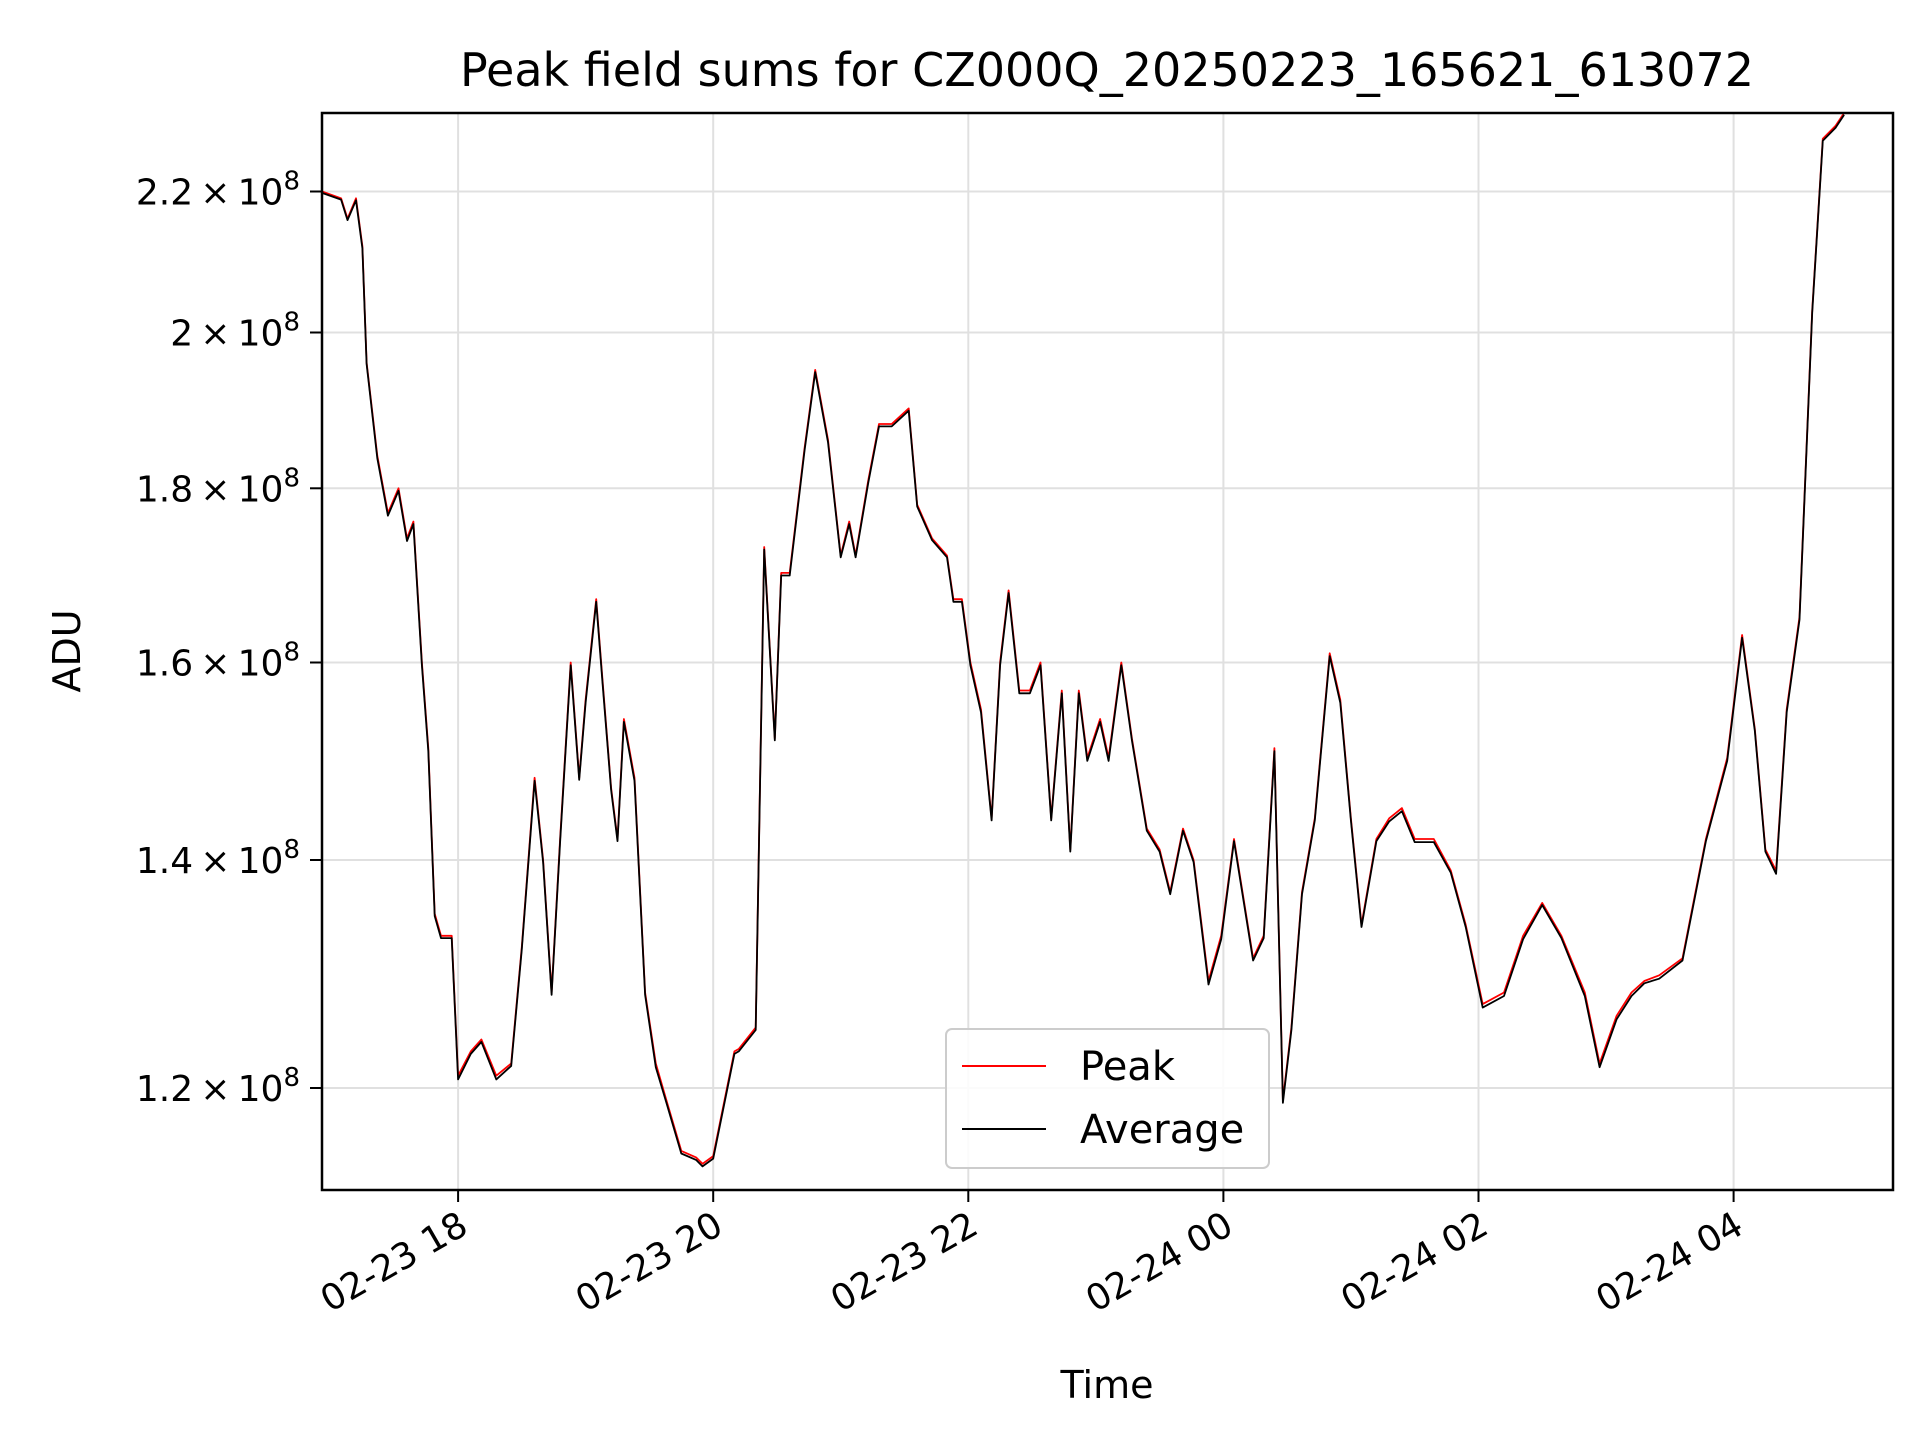 Image resolution: width=1920 pixels, height=1440 pixels. I want to click on legend-box, so click(1107, 1098).